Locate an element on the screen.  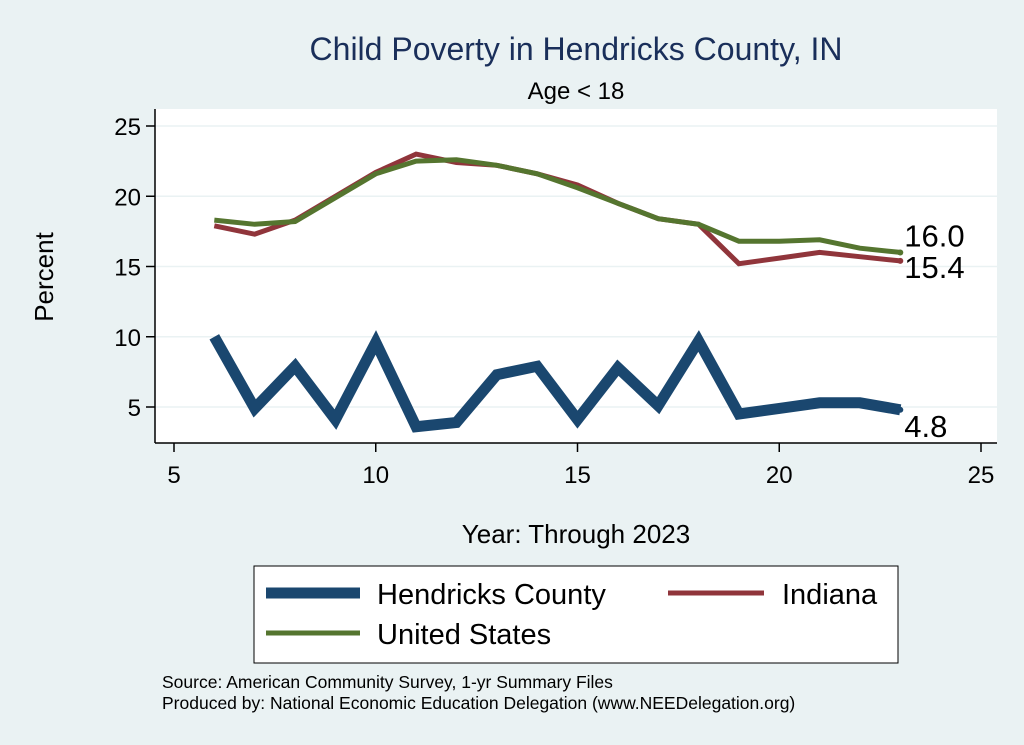
legend-label-indiana: Indiana is located at coordinates (830, 595).